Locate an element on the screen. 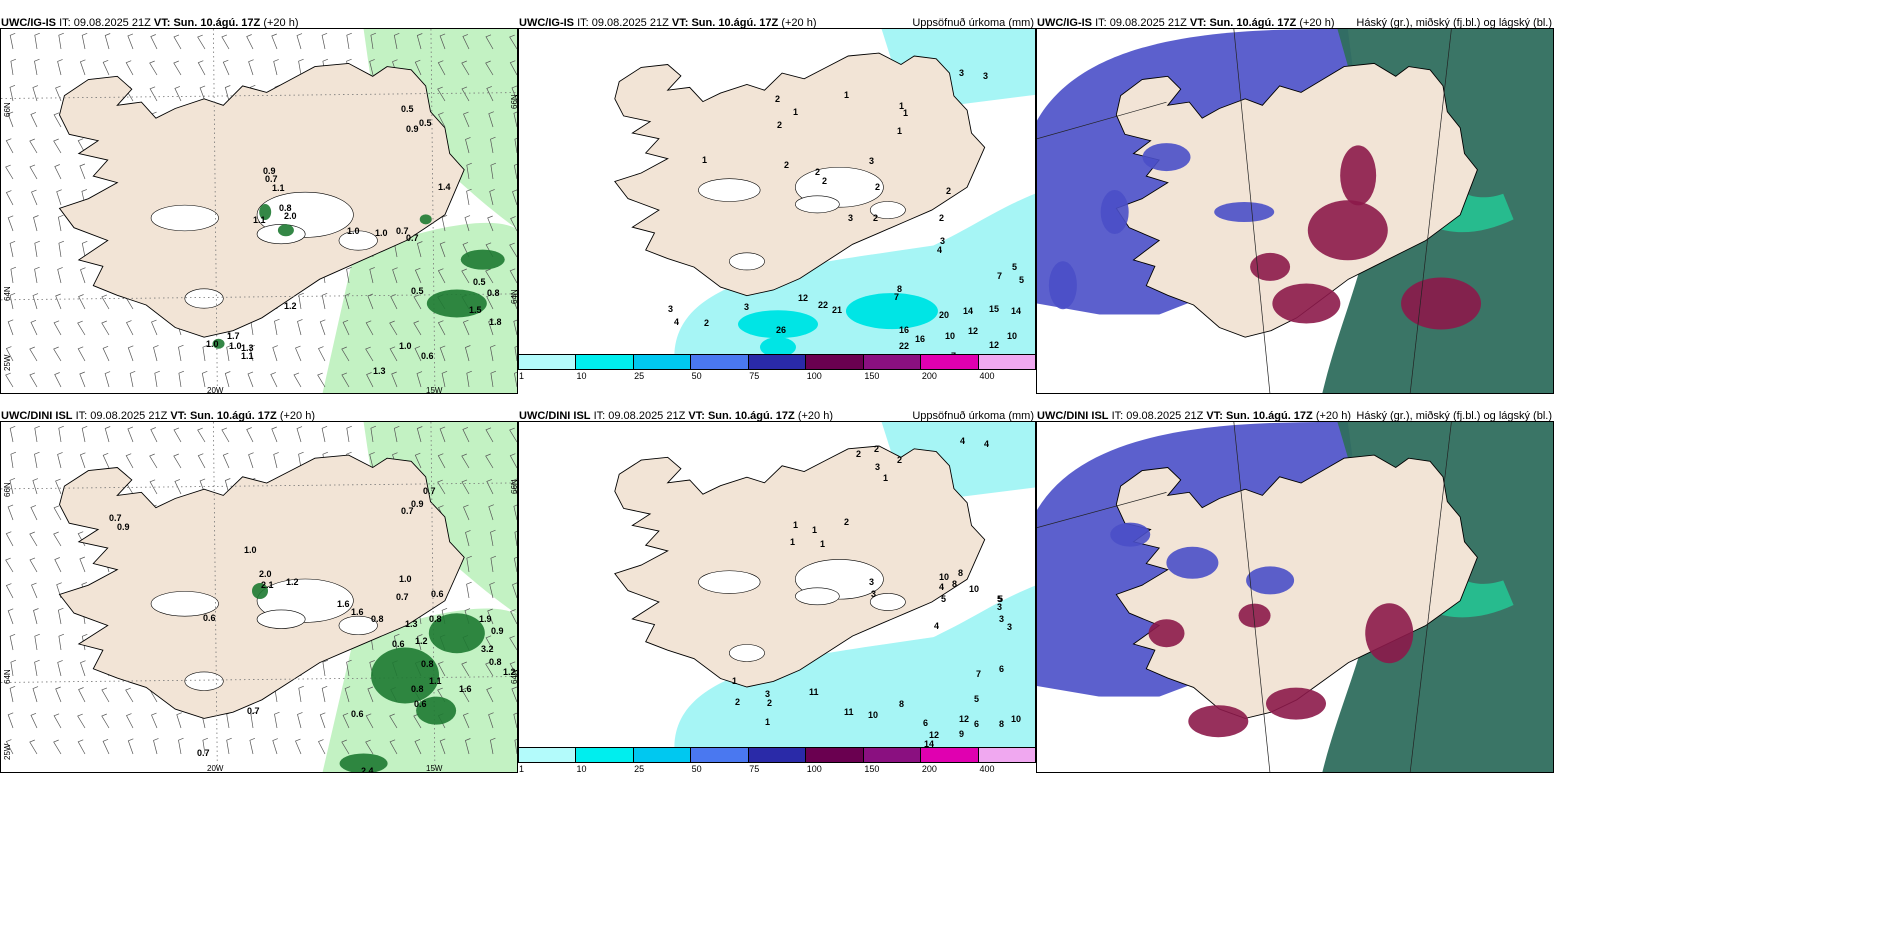  value-label: 10 is located at coordinates (1016, 719).